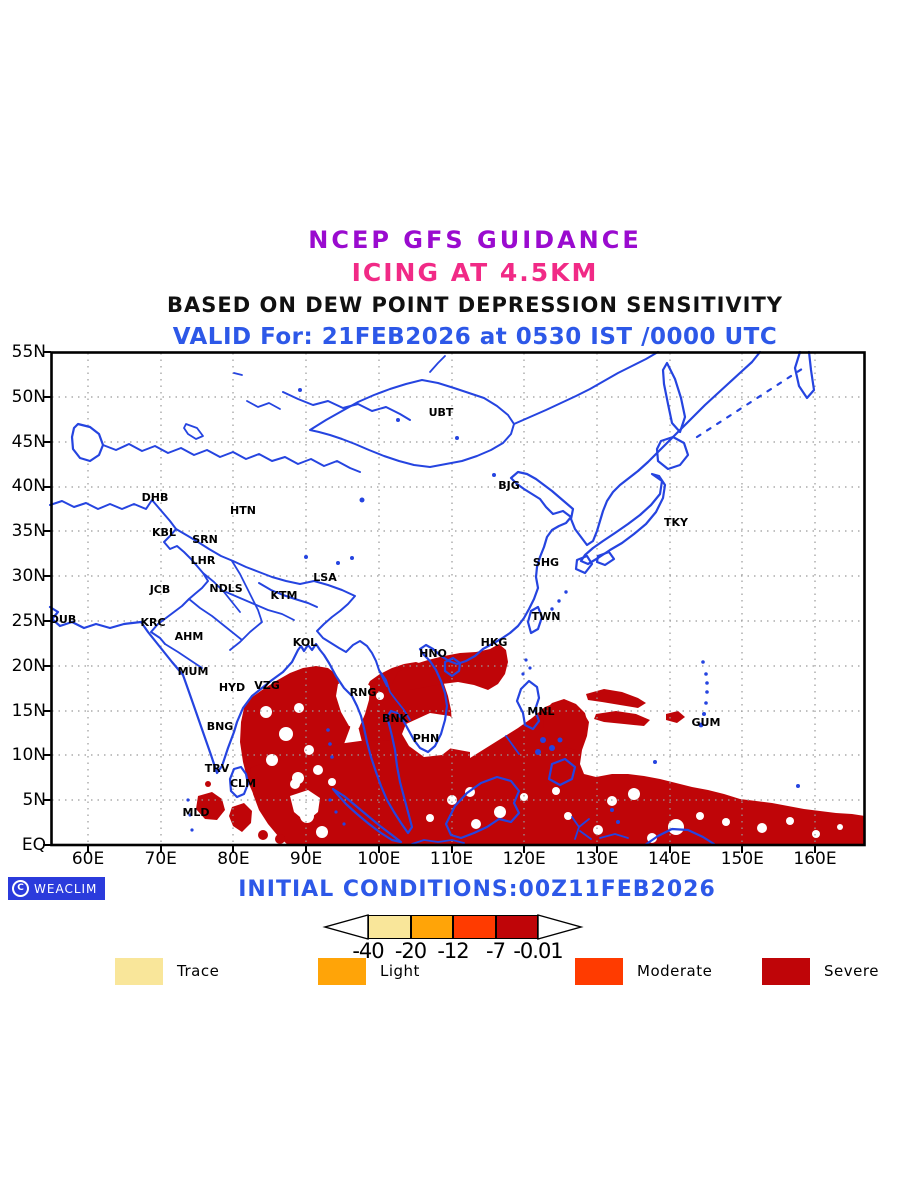  Describe the element at coordinates (203, 560) in the screenshot. I see `station-label-lhr: LHR` at that location.